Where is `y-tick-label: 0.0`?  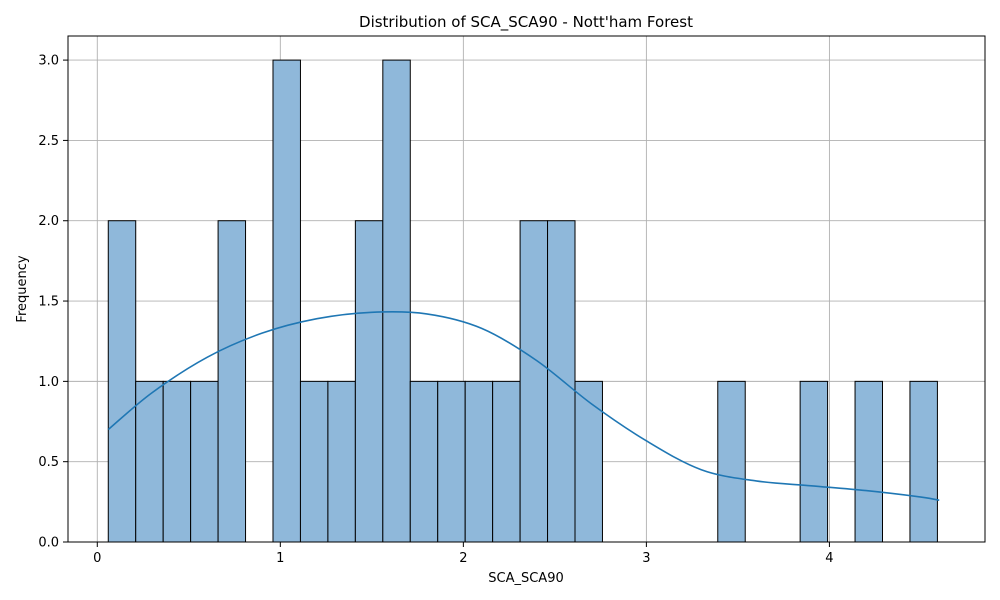 y-tick-label: 0.0 is located at coordinates (48, 543).